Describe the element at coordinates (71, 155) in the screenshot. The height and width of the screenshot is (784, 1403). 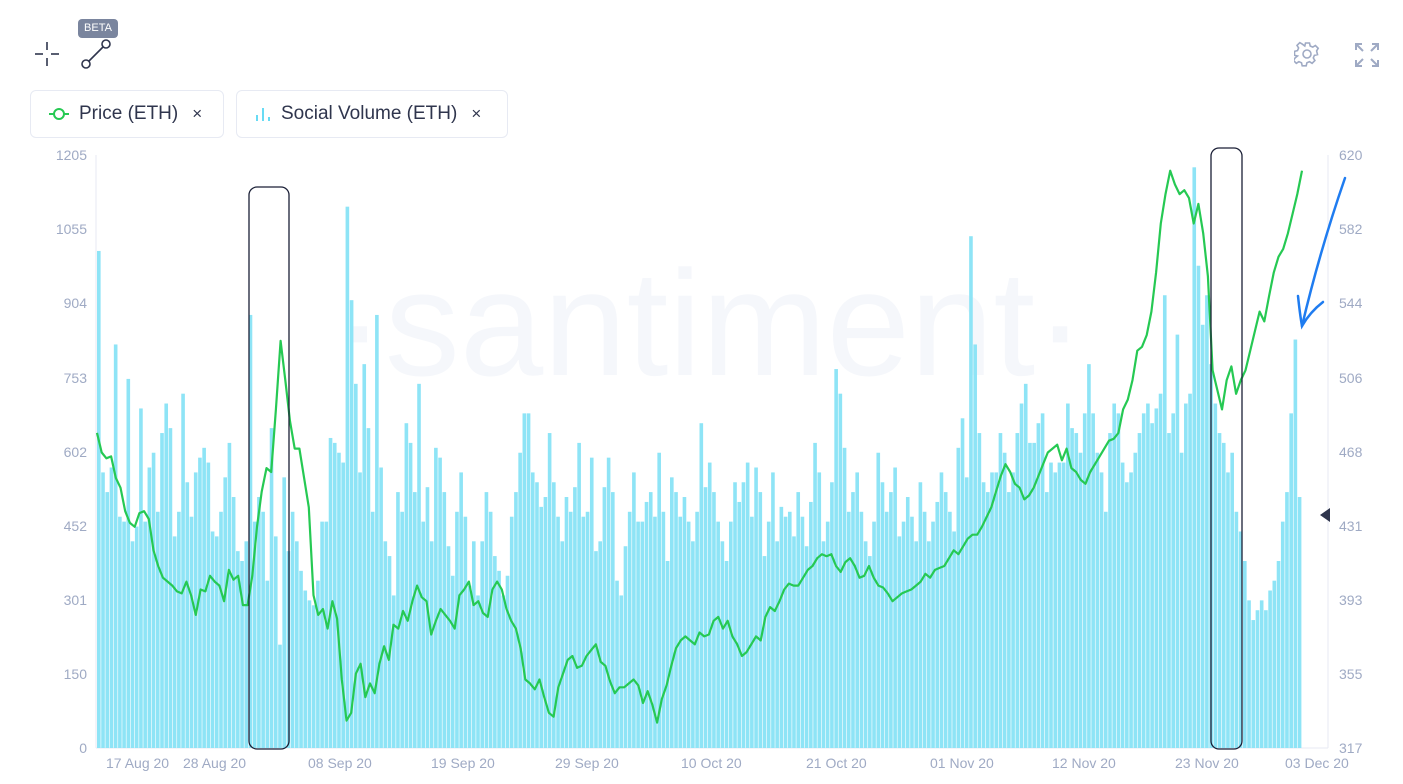
I see `y-left-tick: 1205` at that location.